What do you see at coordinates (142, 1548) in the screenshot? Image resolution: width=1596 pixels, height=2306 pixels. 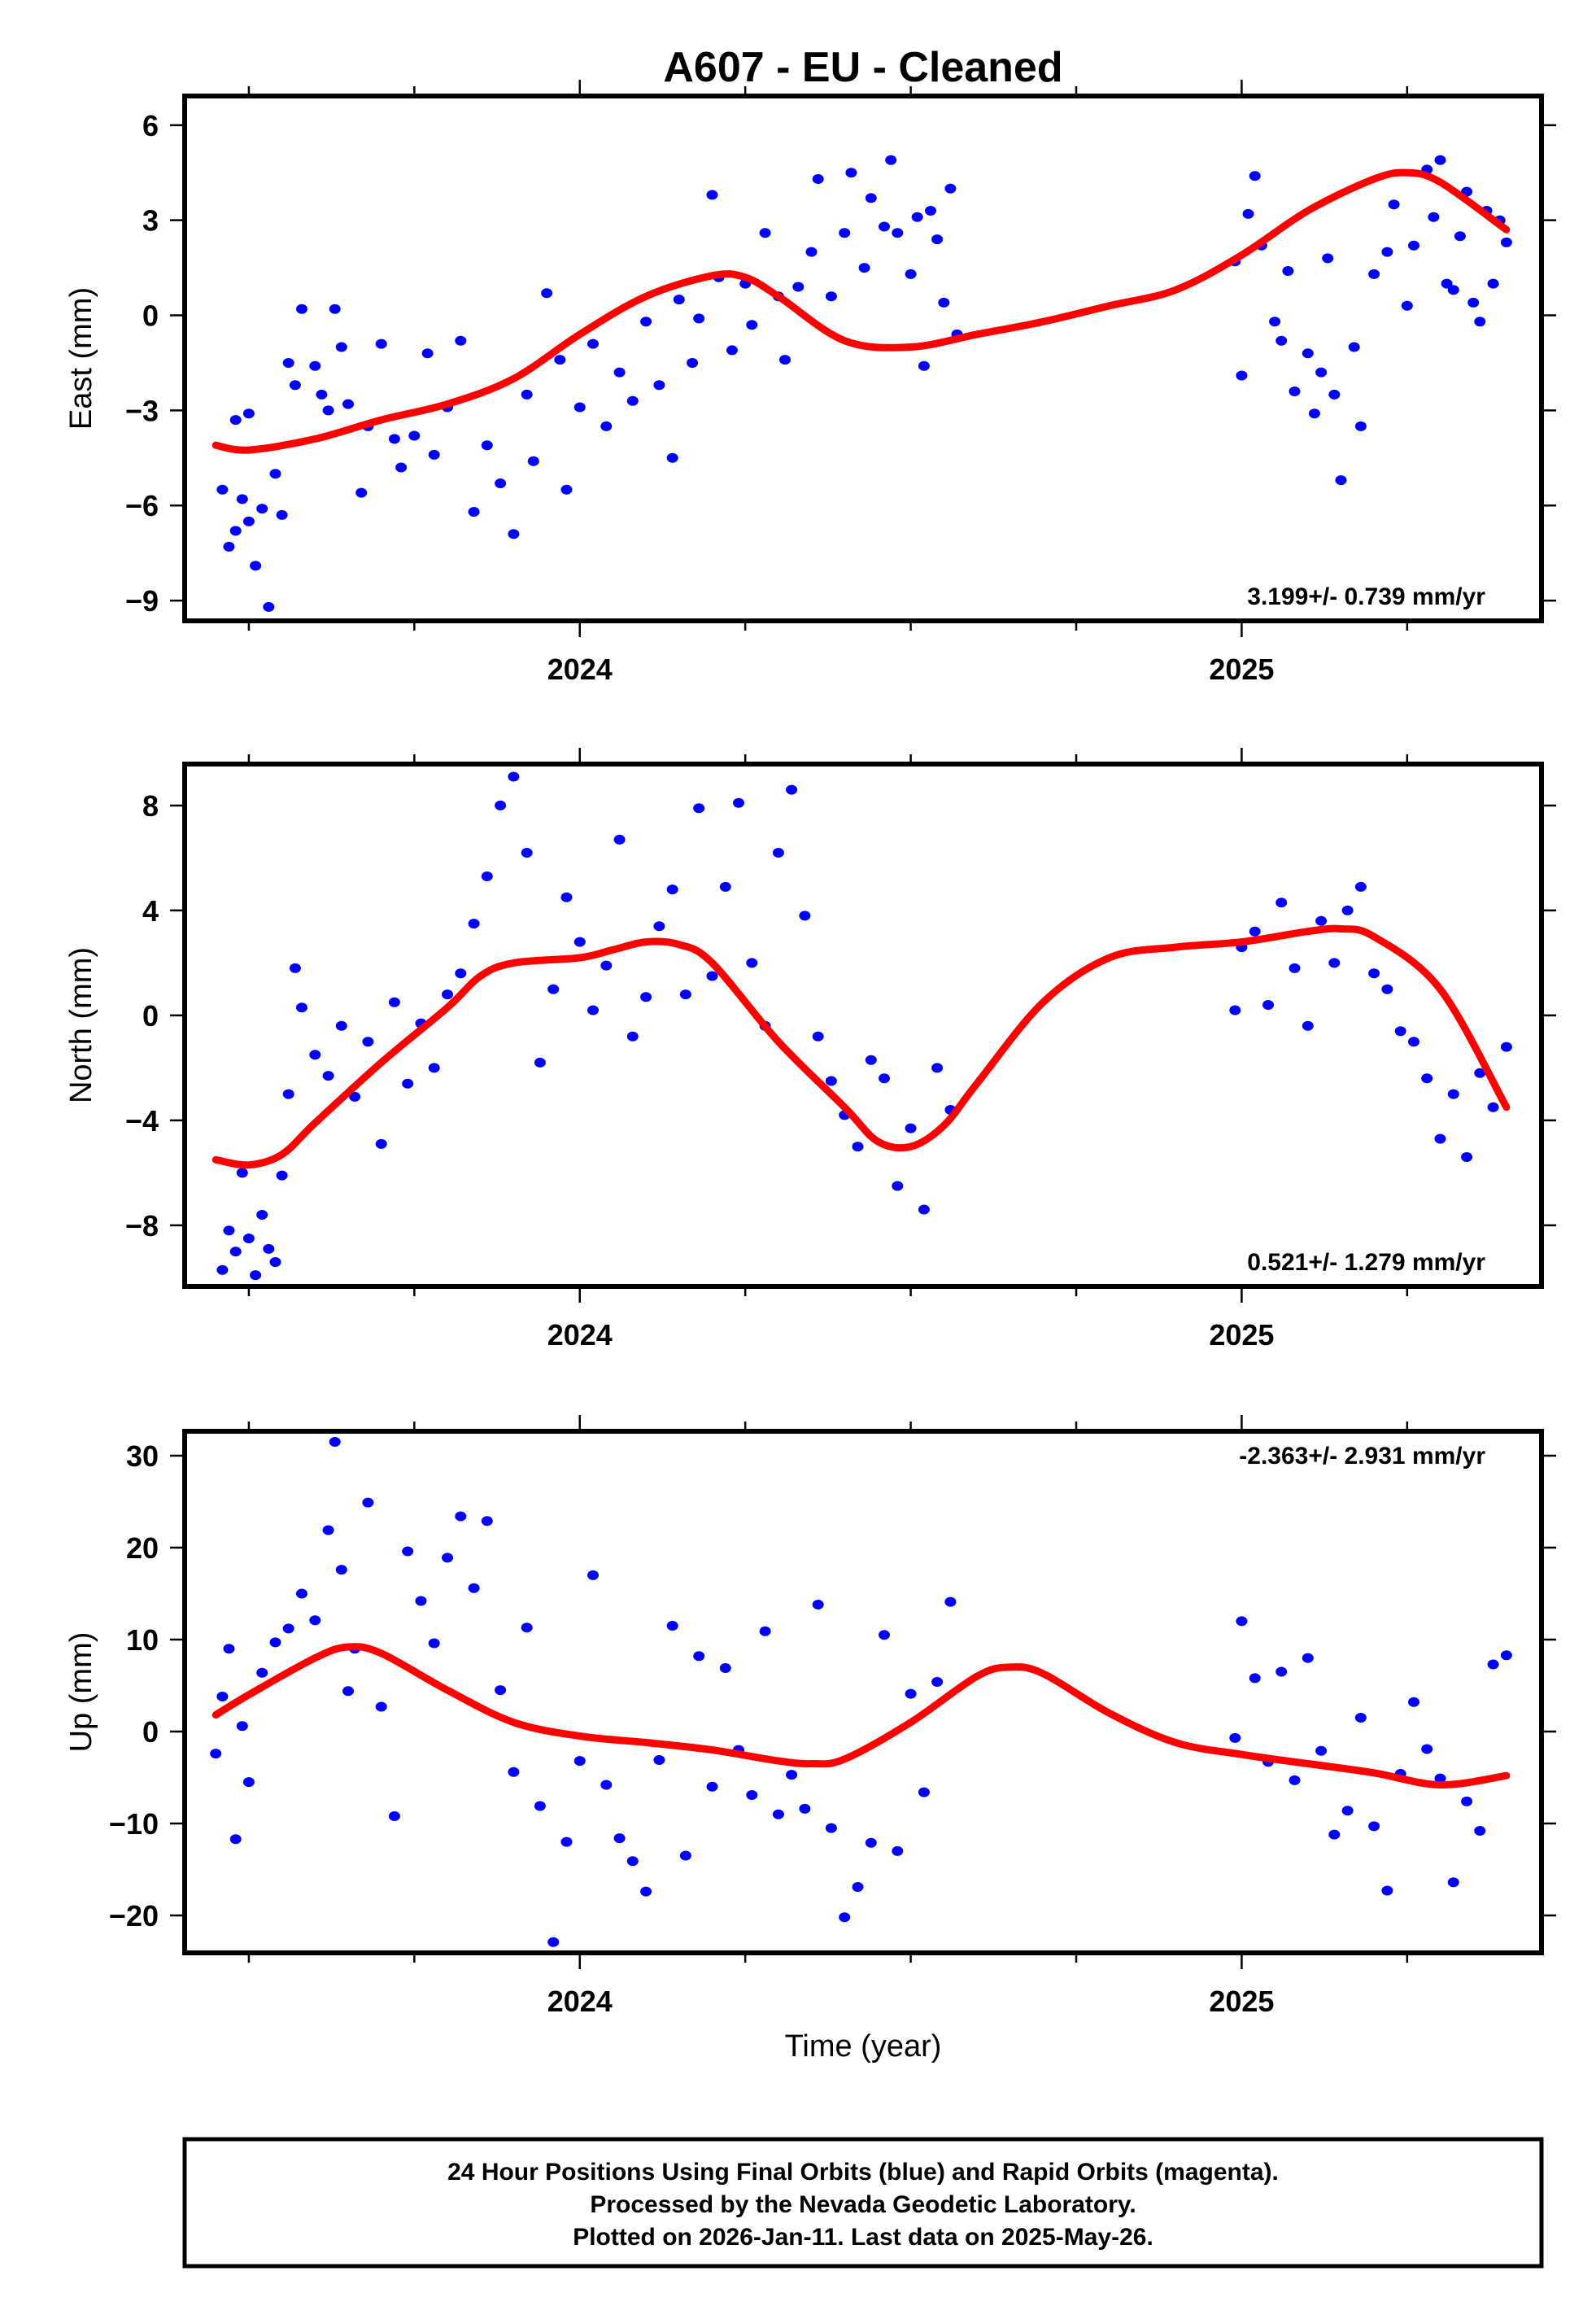 I see `up-ytick-label: 20` at bounding box center [142, 1548].